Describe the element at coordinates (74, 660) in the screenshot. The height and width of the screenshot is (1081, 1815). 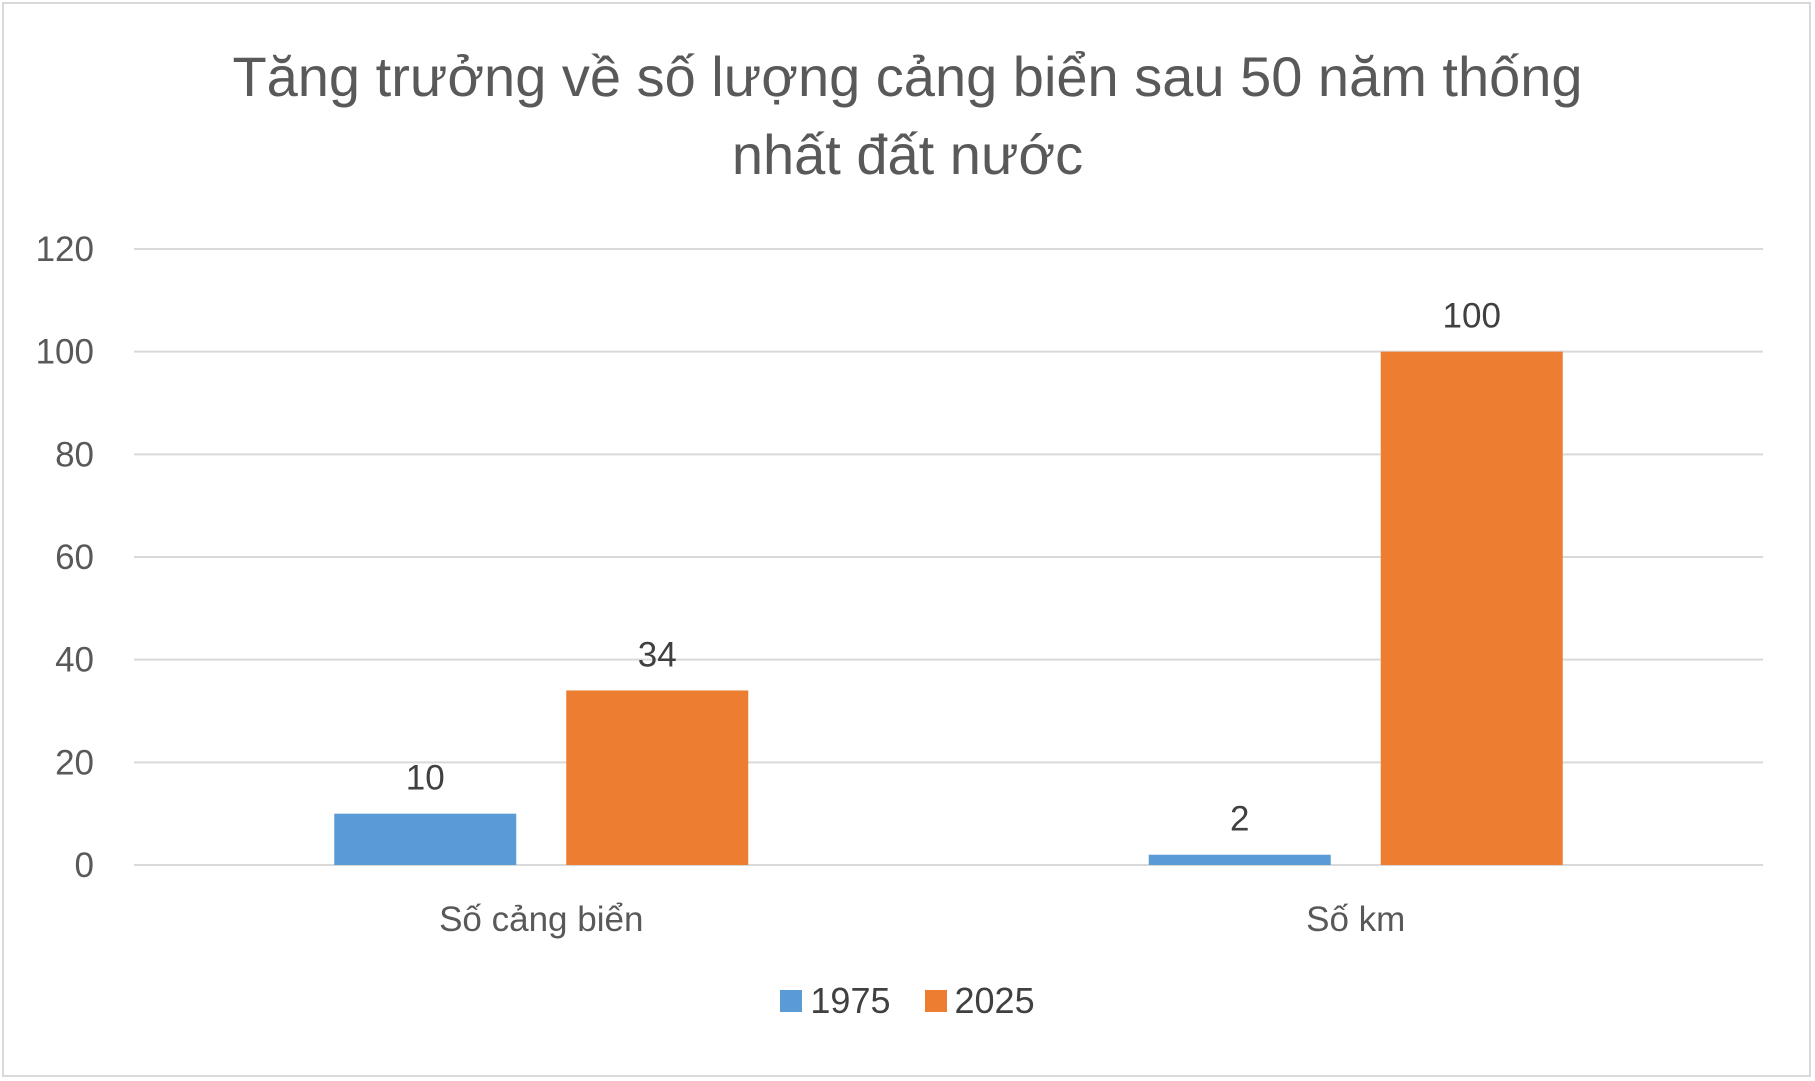
I see `y-tick-label: 40` at that location.